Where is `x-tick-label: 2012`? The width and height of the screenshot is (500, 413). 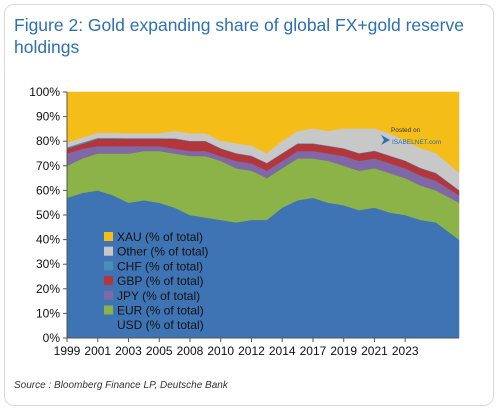
x-tick-label: 2012 is located at coordinates (251, 351).